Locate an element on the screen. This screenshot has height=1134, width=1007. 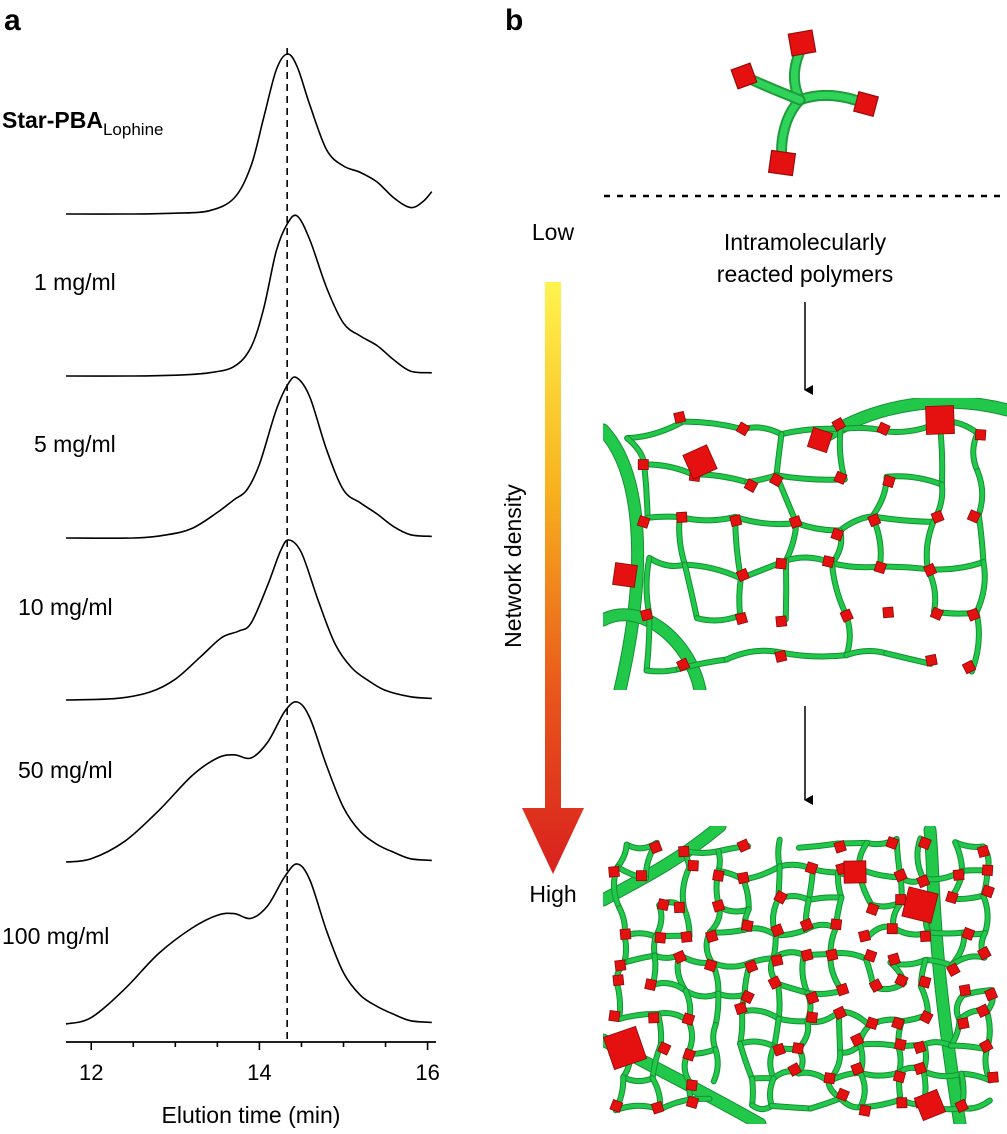
x-tick-label: 16 is located at coordinates (427, 1072).